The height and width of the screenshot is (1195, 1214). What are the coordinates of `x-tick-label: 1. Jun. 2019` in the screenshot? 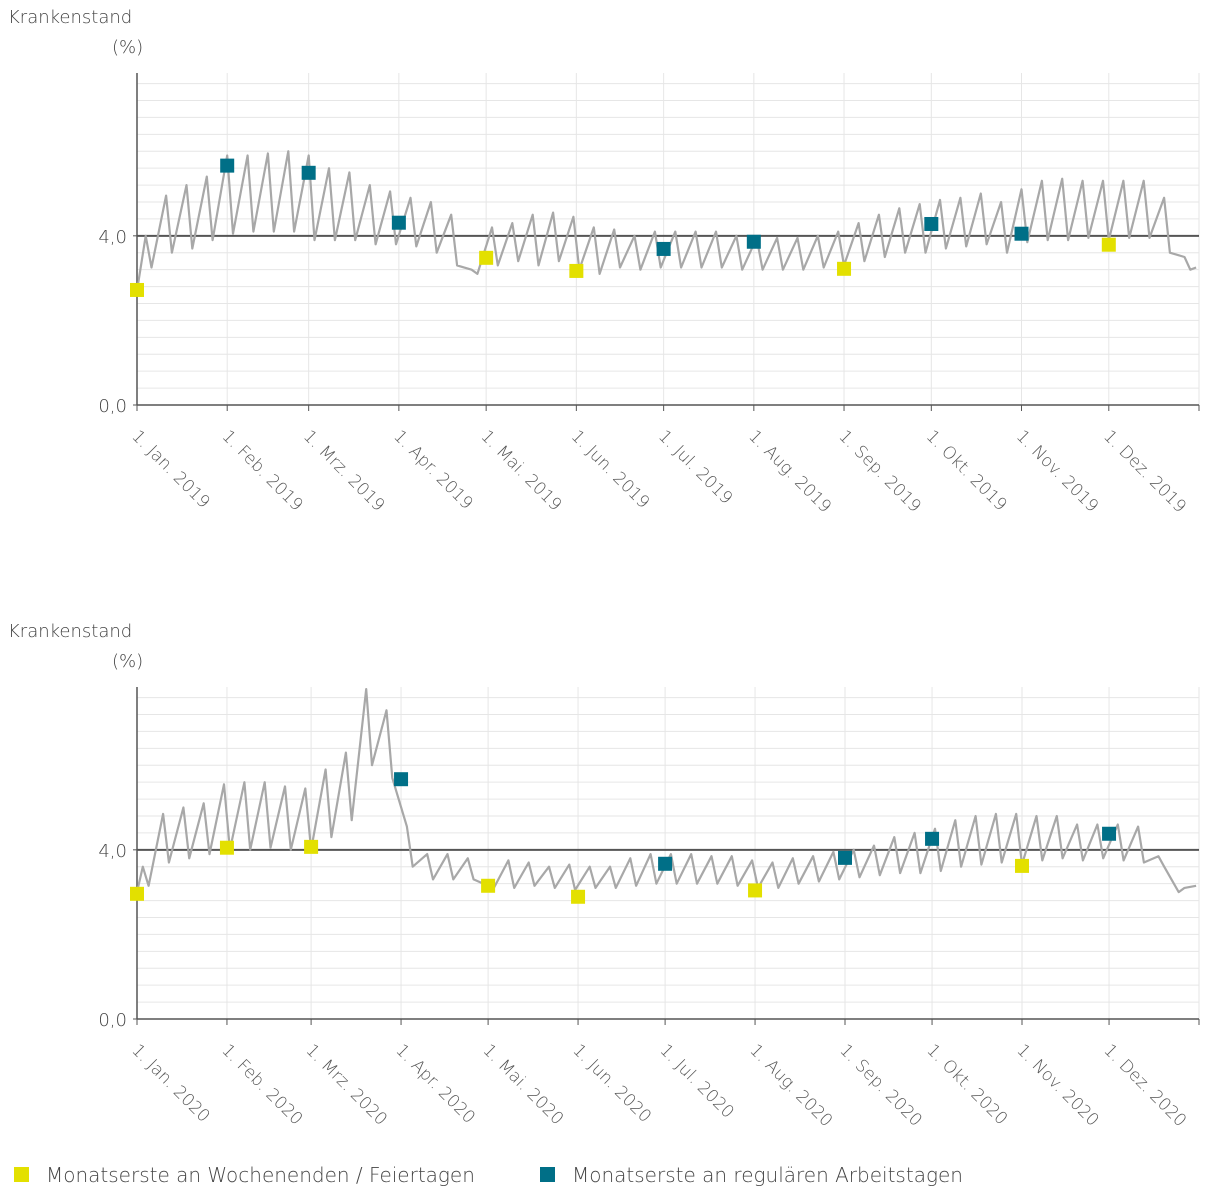 It's located at (610, 469).